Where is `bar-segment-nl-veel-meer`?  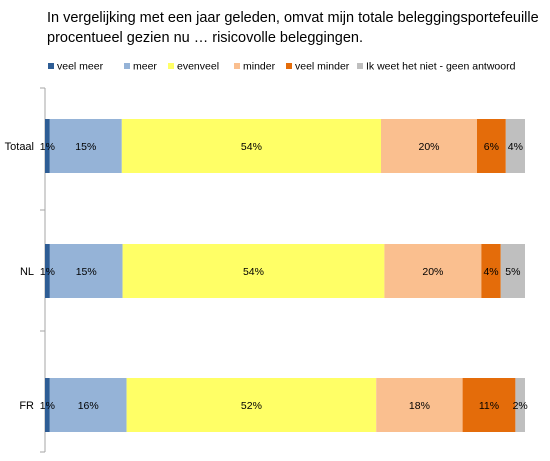
bar-segment-nl-veel-meer is located at coordinates (47, 271).